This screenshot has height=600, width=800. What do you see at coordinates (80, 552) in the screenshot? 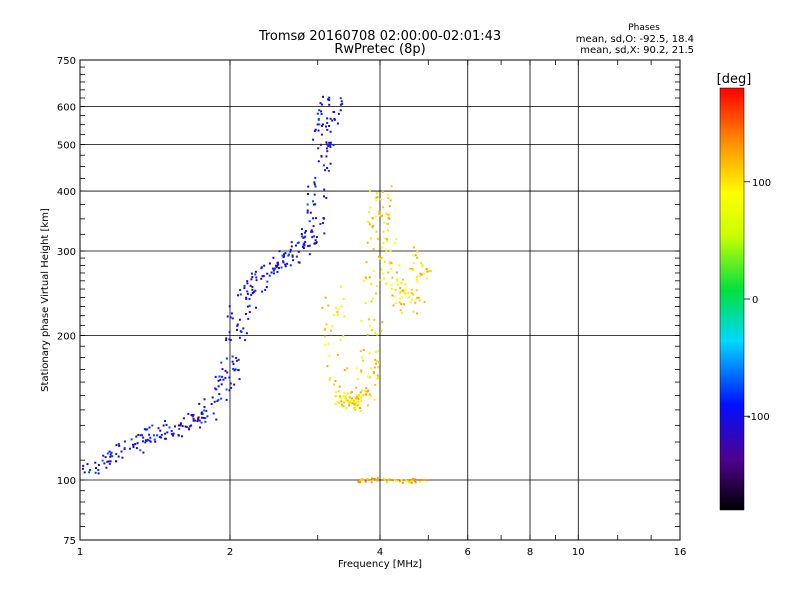
I see `x-tick-label: 1` at bounding box center [80, 552].